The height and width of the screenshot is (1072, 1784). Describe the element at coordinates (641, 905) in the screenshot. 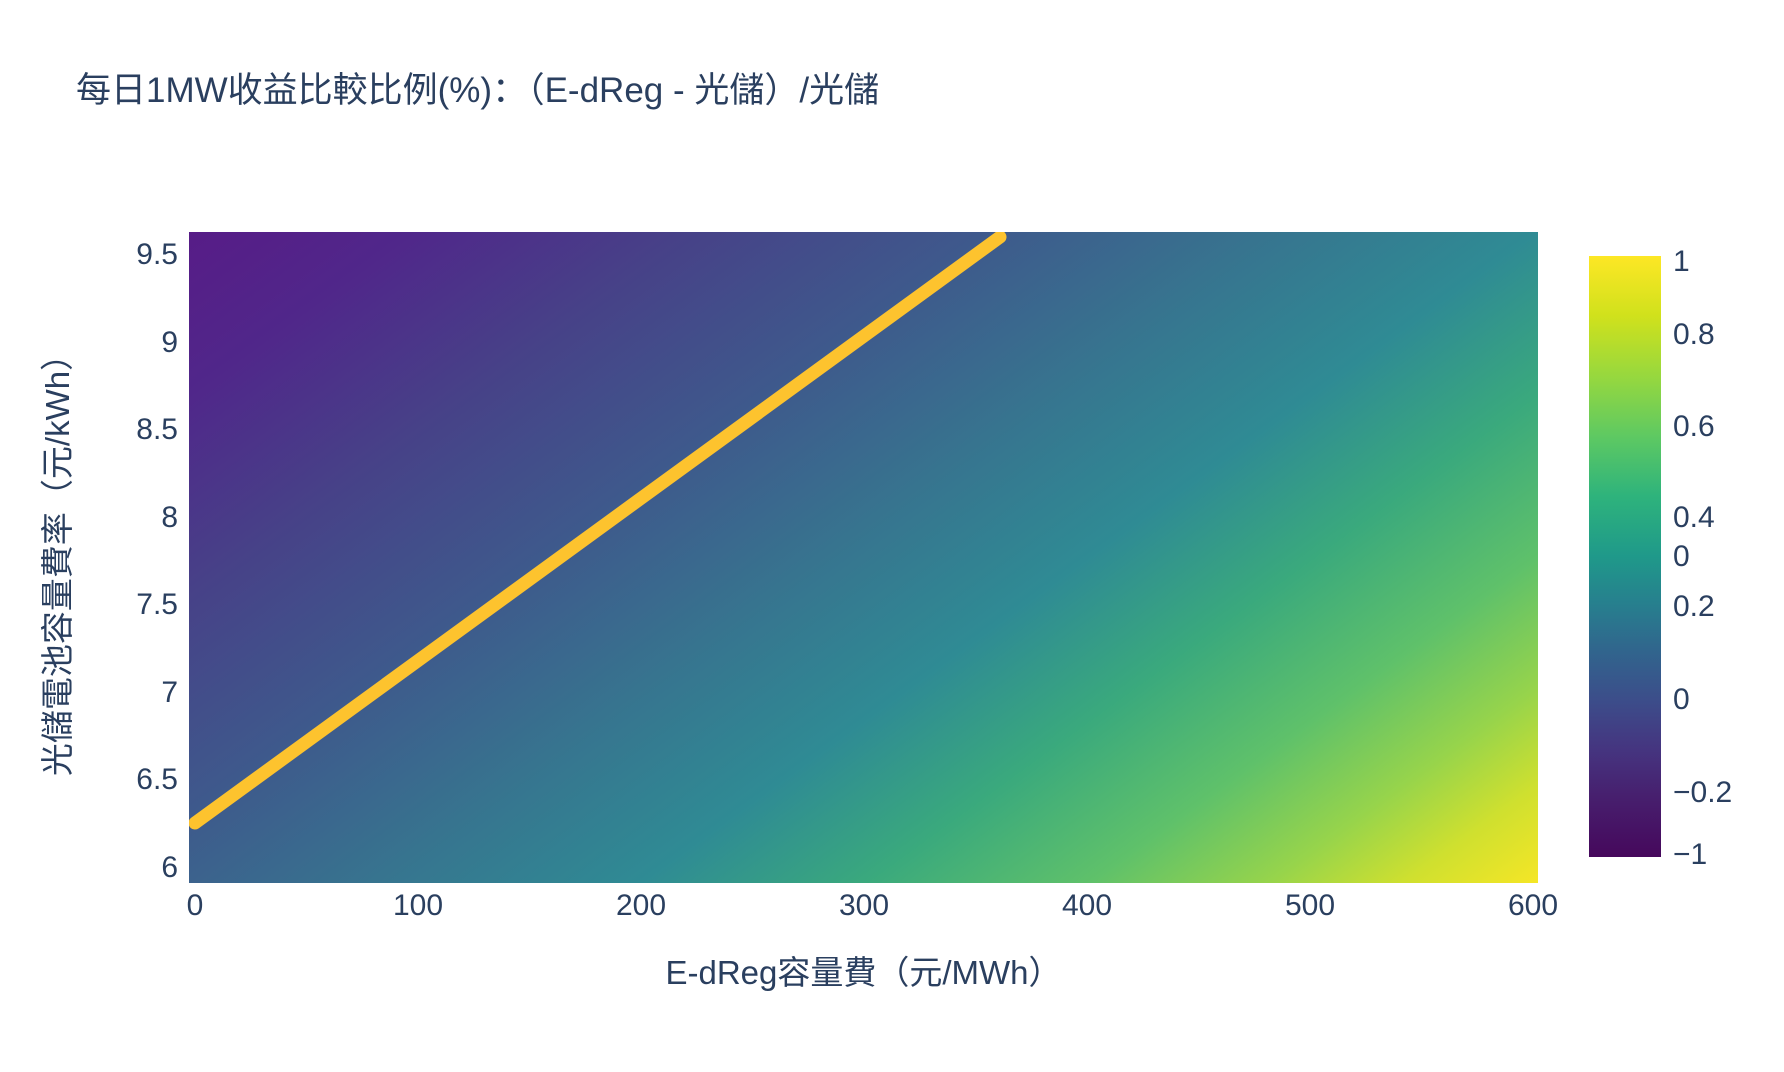

I see `x-tick-text: 200` at that location.